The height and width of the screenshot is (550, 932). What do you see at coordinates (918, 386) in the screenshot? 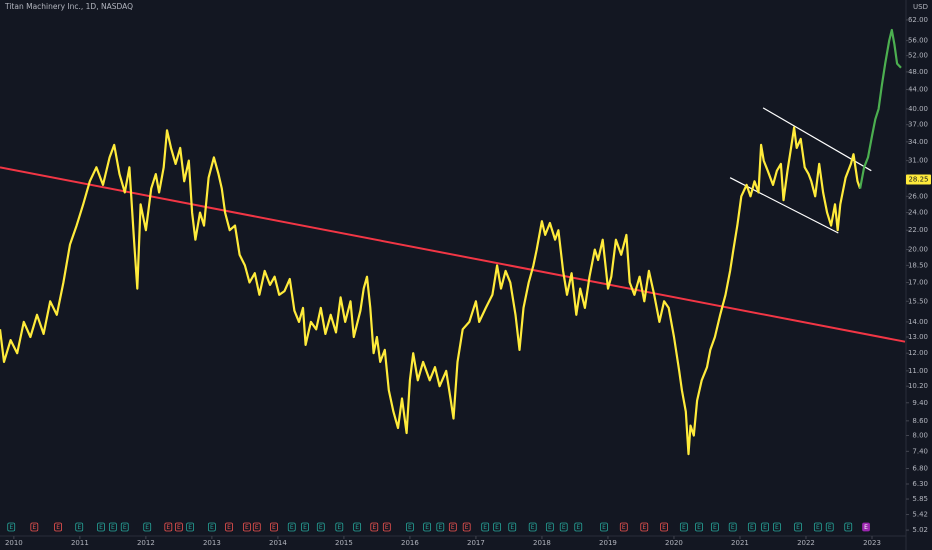
I see `y-tick-label: 10.20` at bounding box center [918, 386].